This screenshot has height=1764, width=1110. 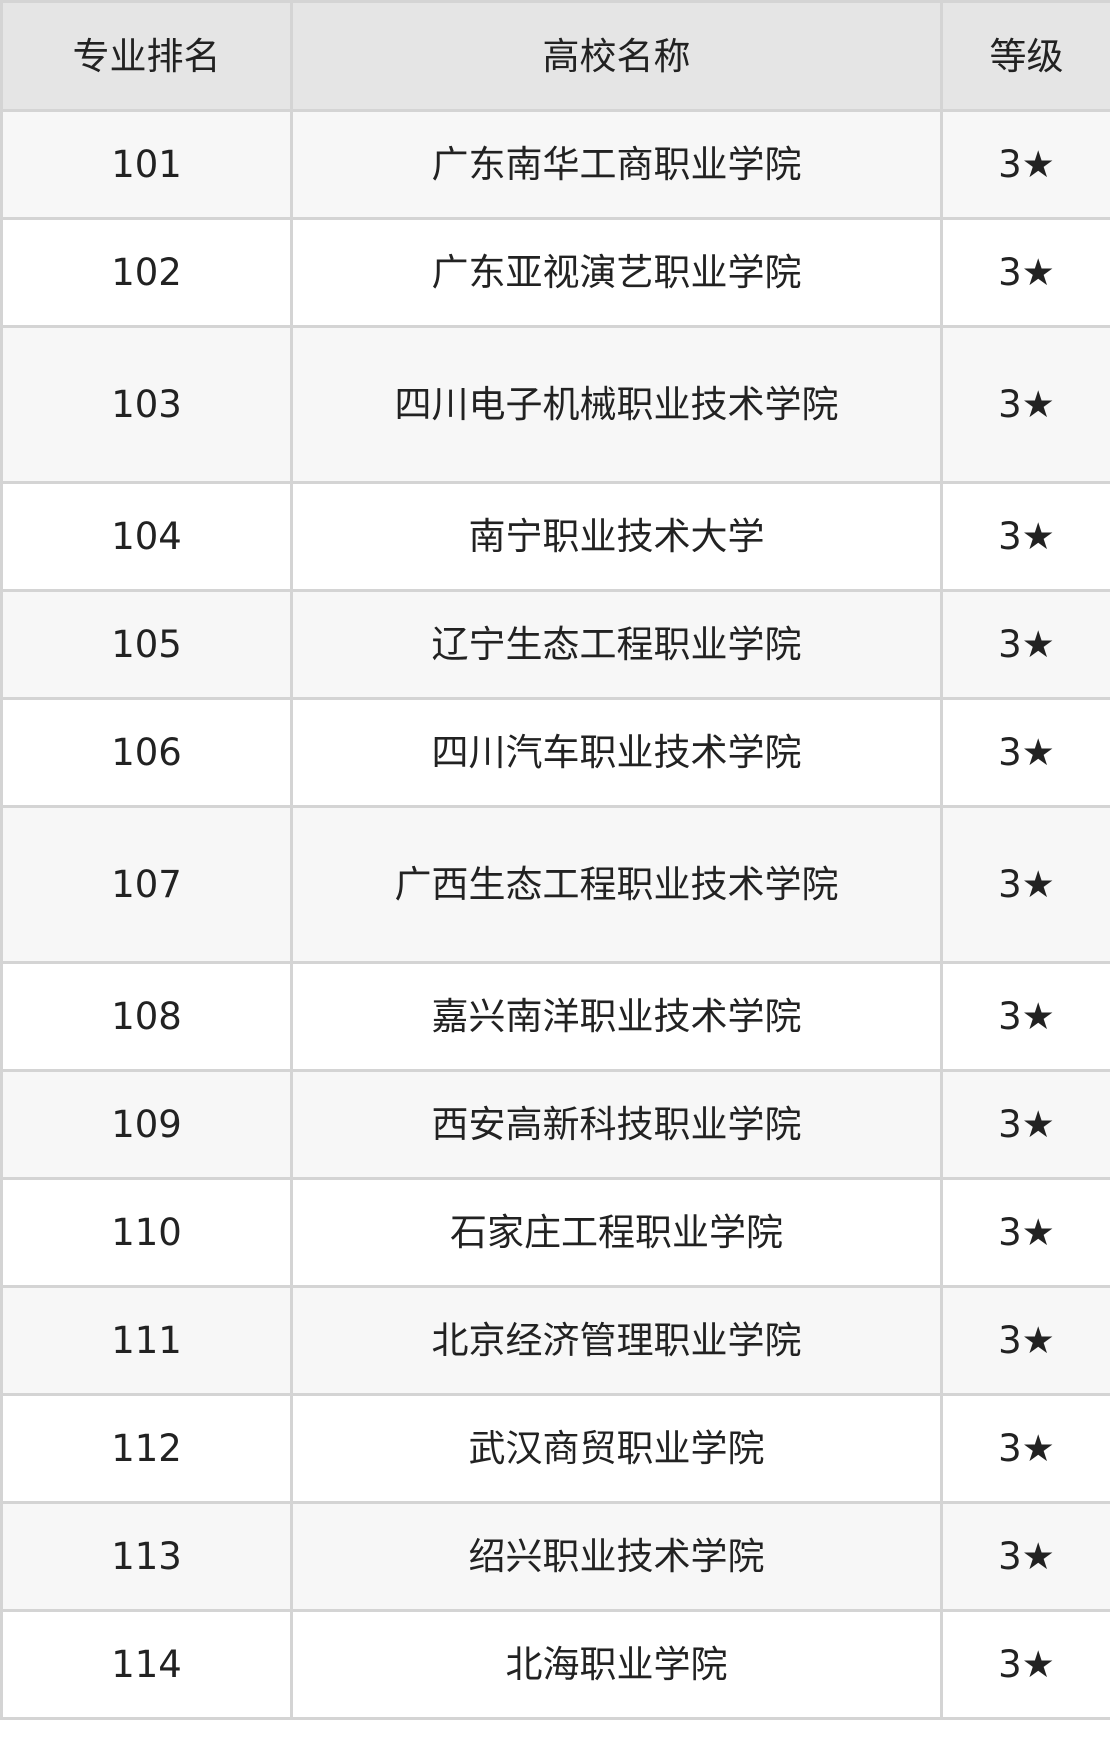 What do you see at coordinates (616, 1448) in the screenshot?
I see `school-name-cell: 武汉商贸职业学院` at bounding box center [616, 1448].